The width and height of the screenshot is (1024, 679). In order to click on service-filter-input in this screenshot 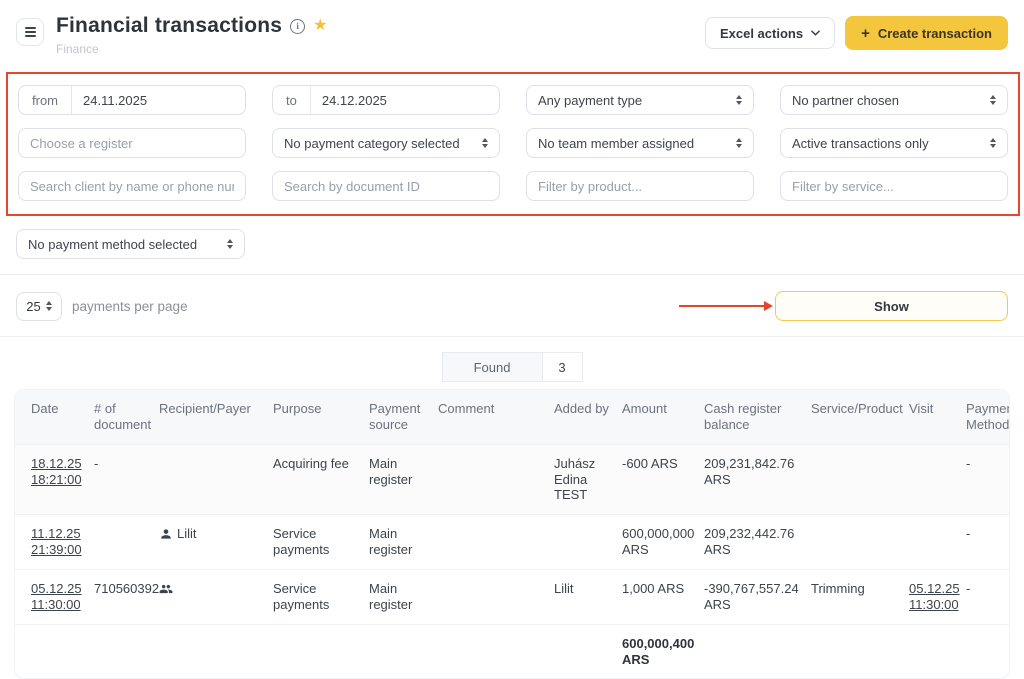, I will do `click(894, 186)`.